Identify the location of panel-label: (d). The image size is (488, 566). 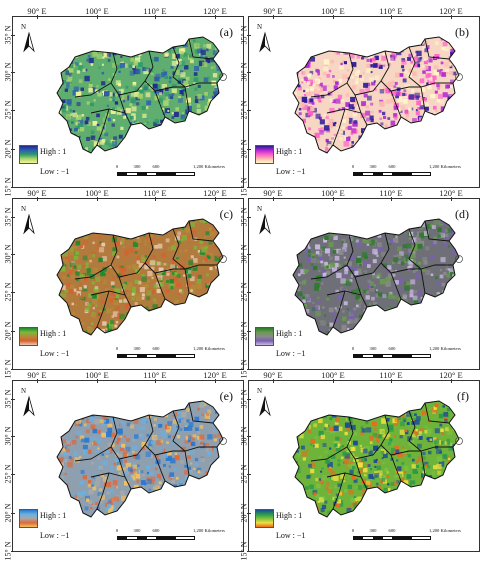
(462, 214).